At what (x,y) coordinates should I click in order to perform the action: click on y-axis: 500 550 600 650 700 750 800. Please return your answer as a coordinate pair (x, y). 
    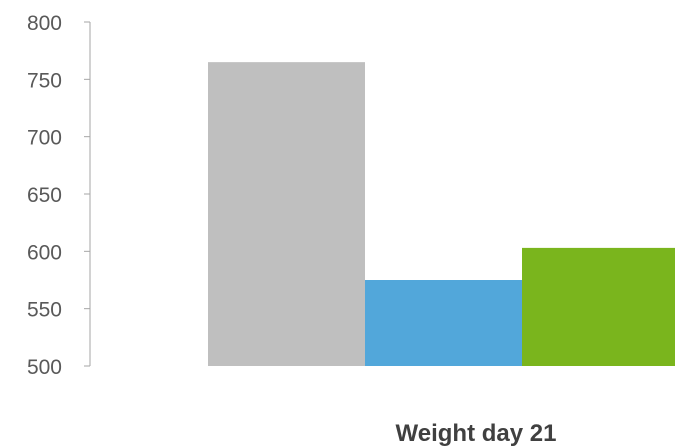
    Looking at the image, I should click on (59, 195).